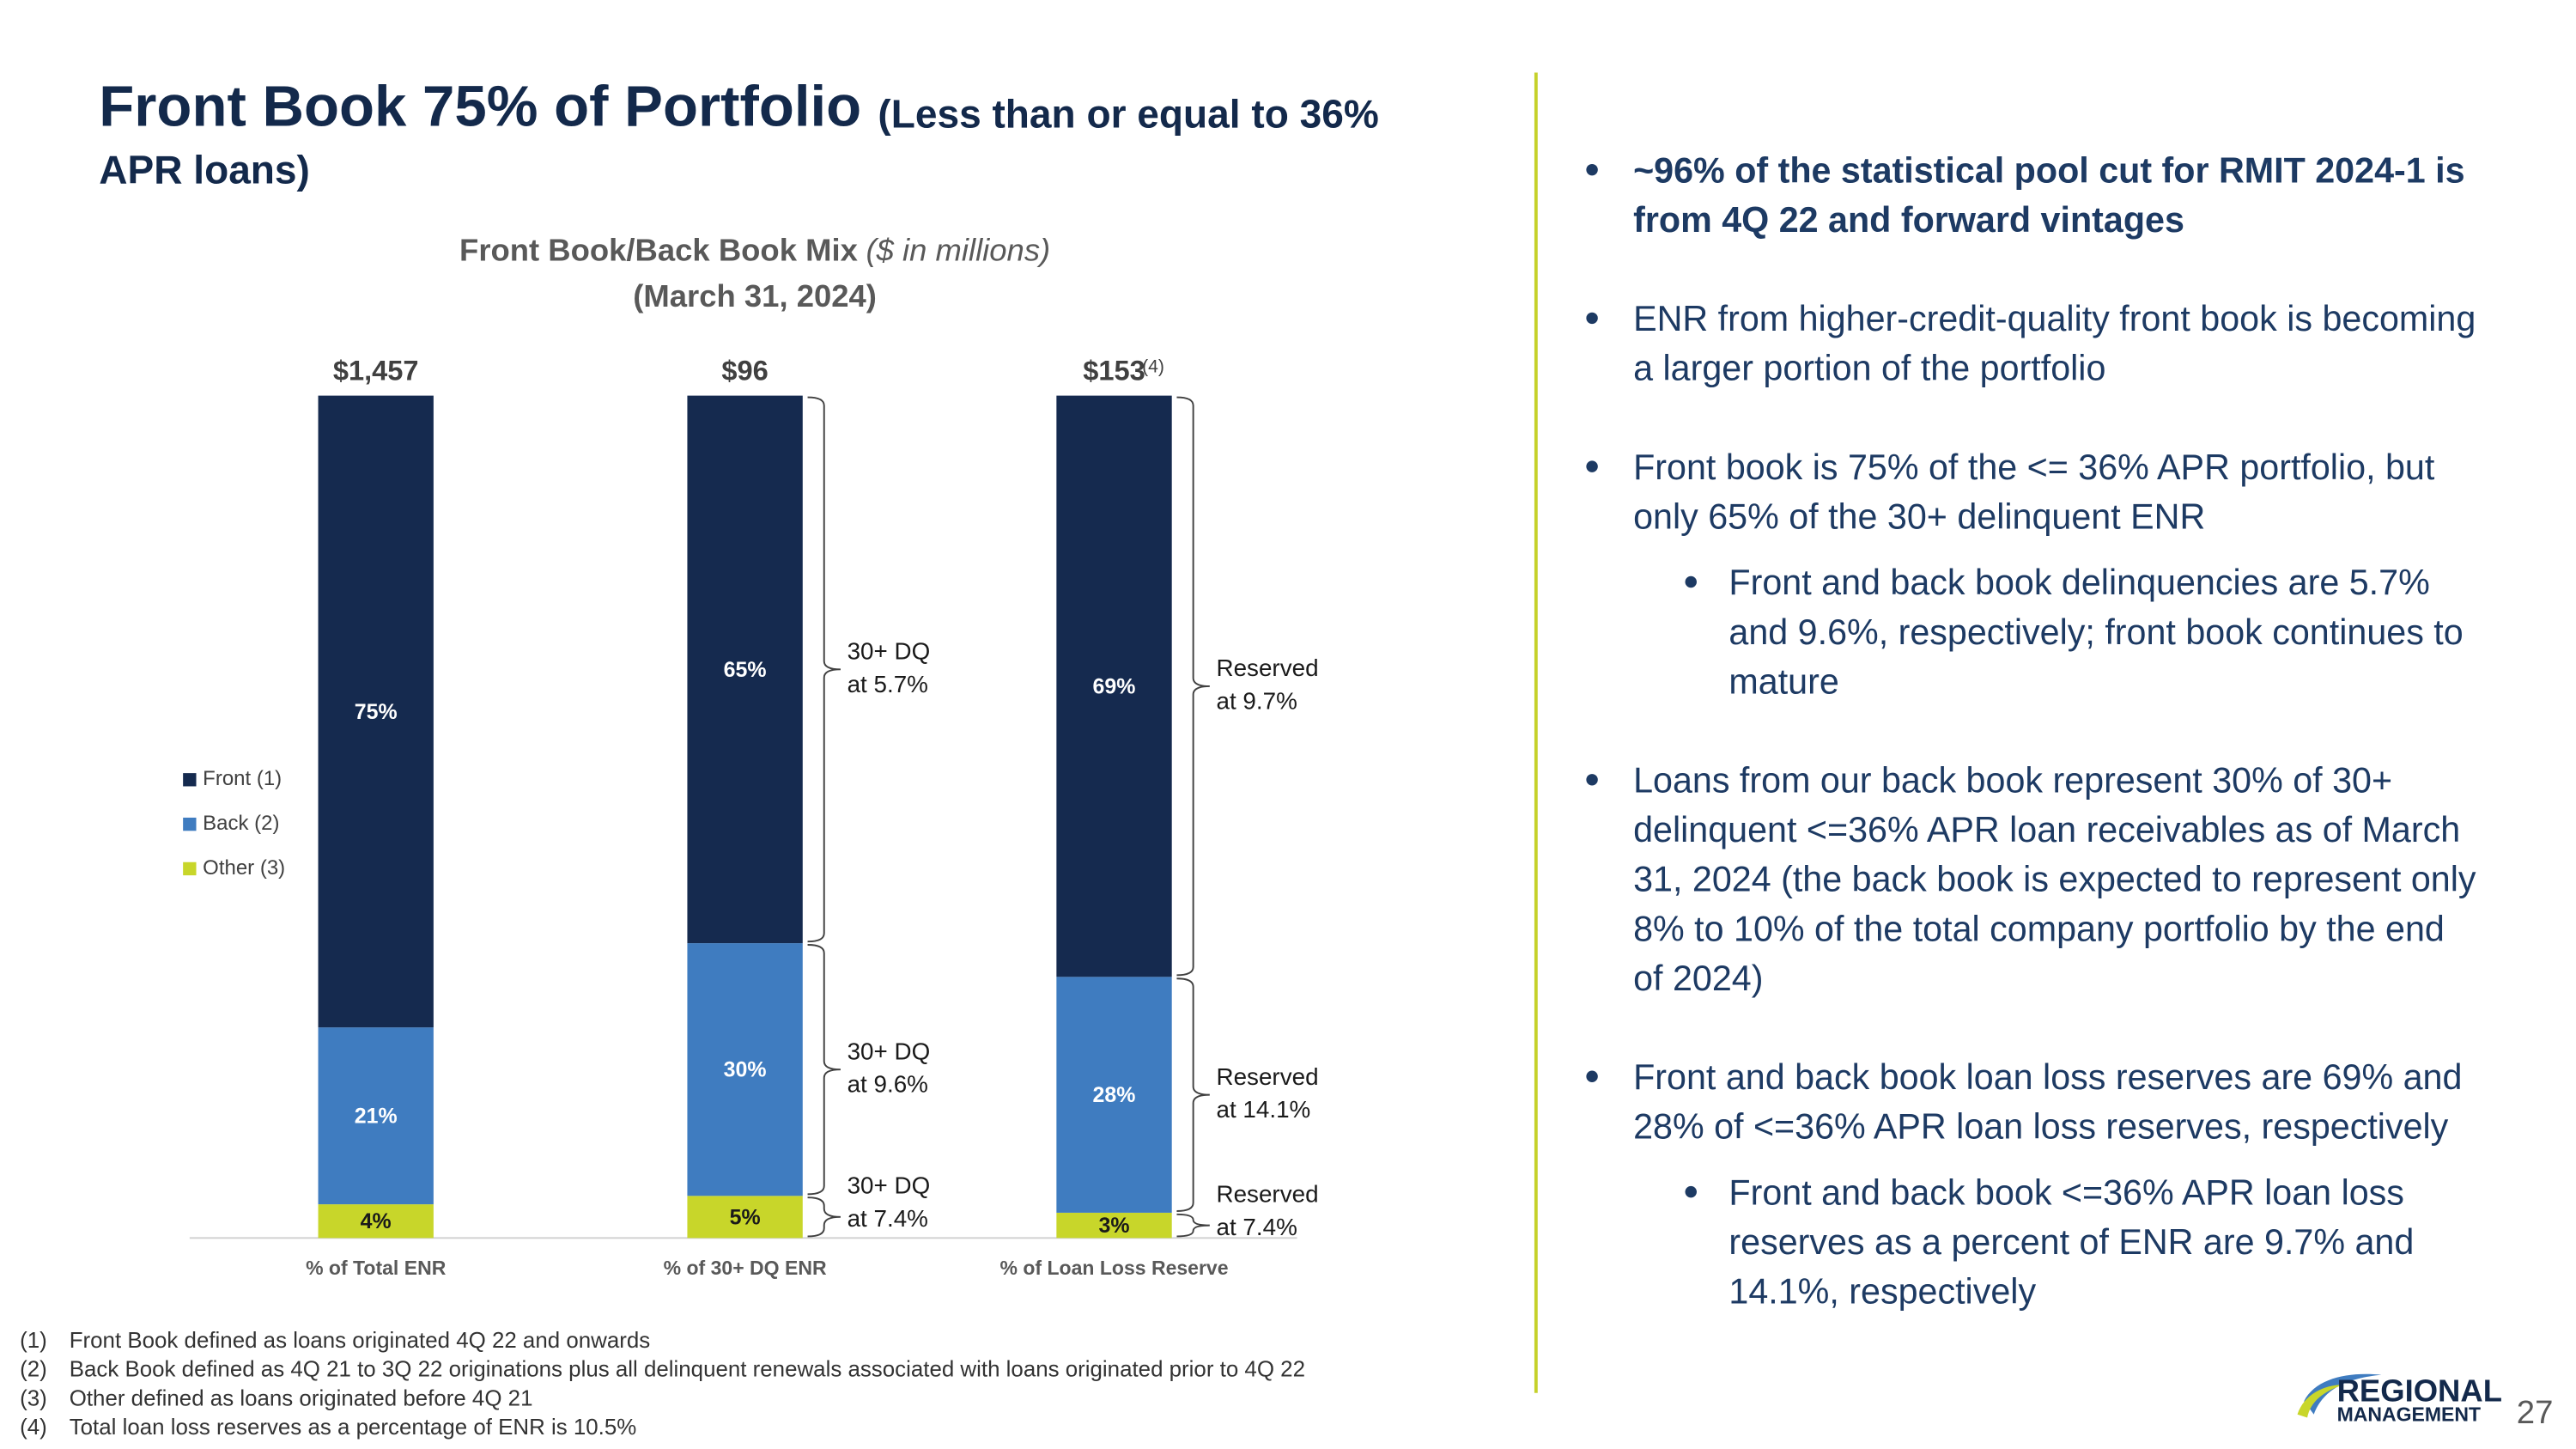  I want to click on sub-bullet-text: mature, so click(1783, 681).